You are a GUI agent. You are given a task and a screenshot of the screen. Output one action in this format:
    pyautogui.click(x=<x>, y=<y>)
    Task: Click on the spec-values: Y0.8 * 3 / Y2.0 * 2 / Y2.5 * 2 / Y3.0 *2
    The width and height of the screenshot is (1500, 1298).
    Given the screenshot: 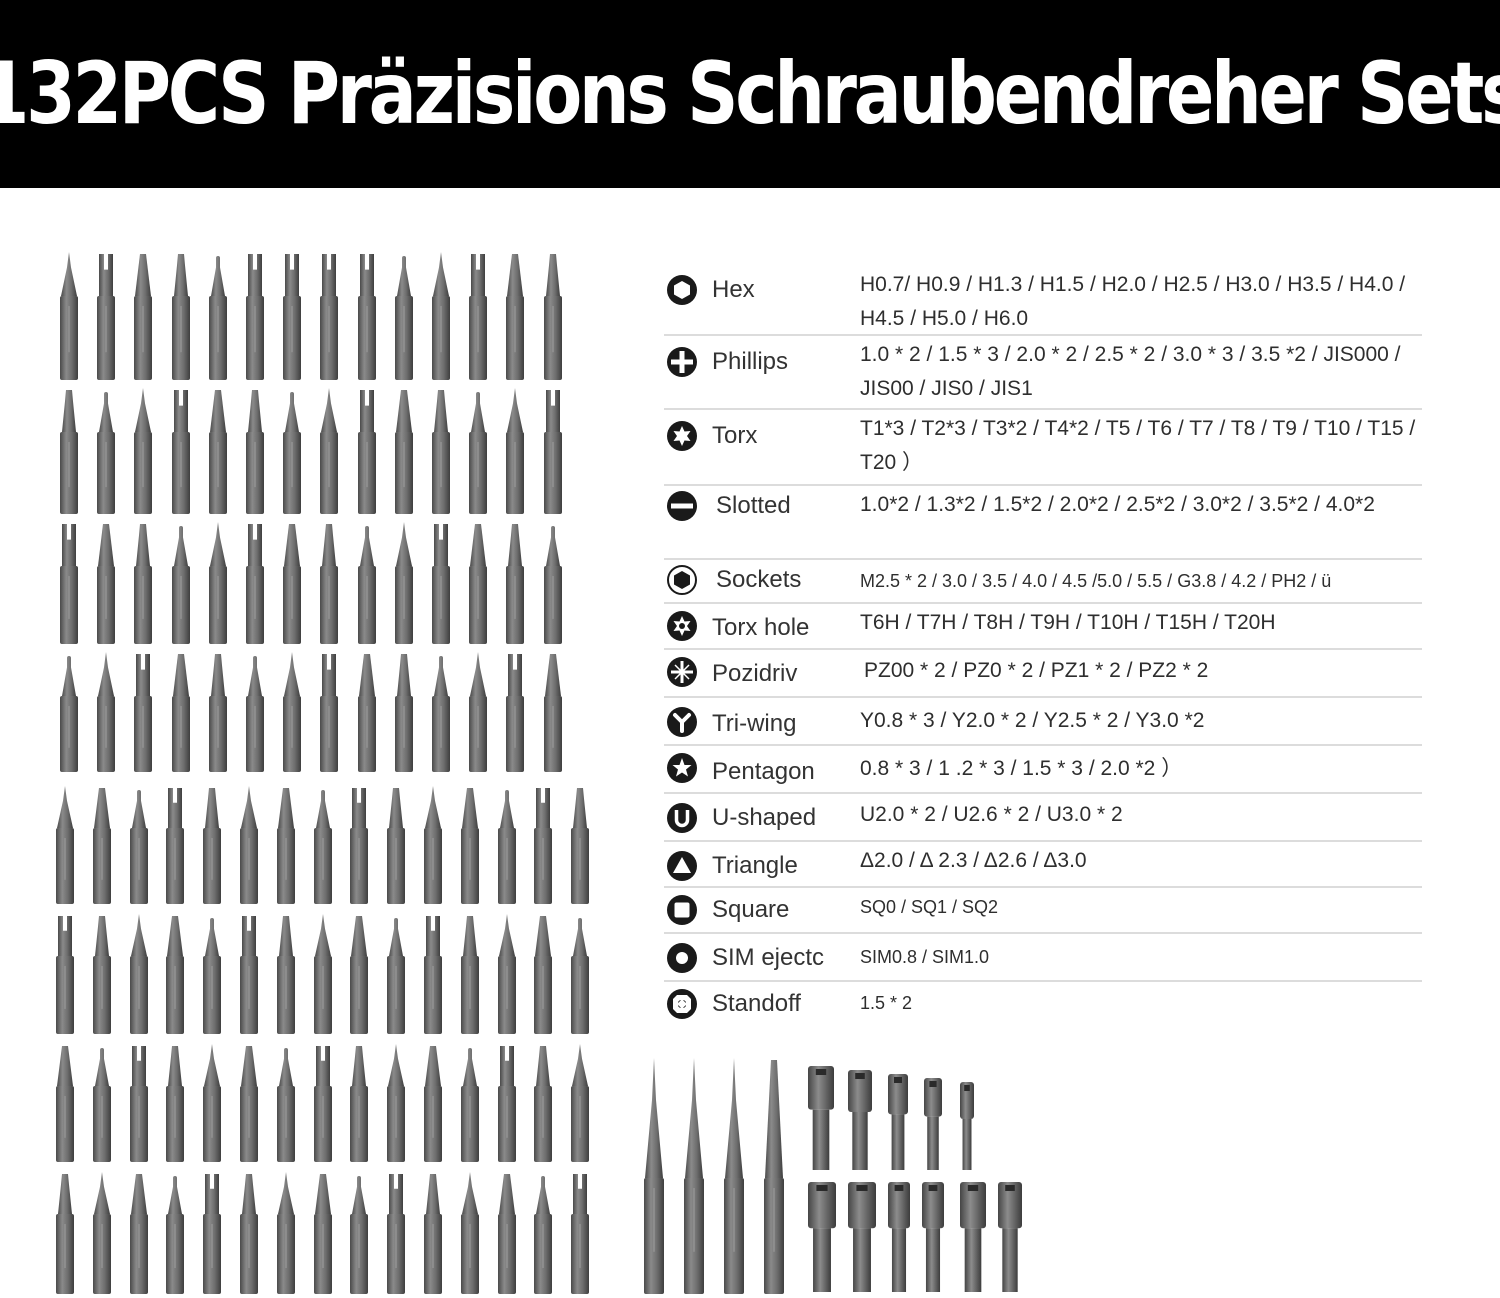 What is the action you would take?
    pyautogui.click(x=1032, y=720)
    